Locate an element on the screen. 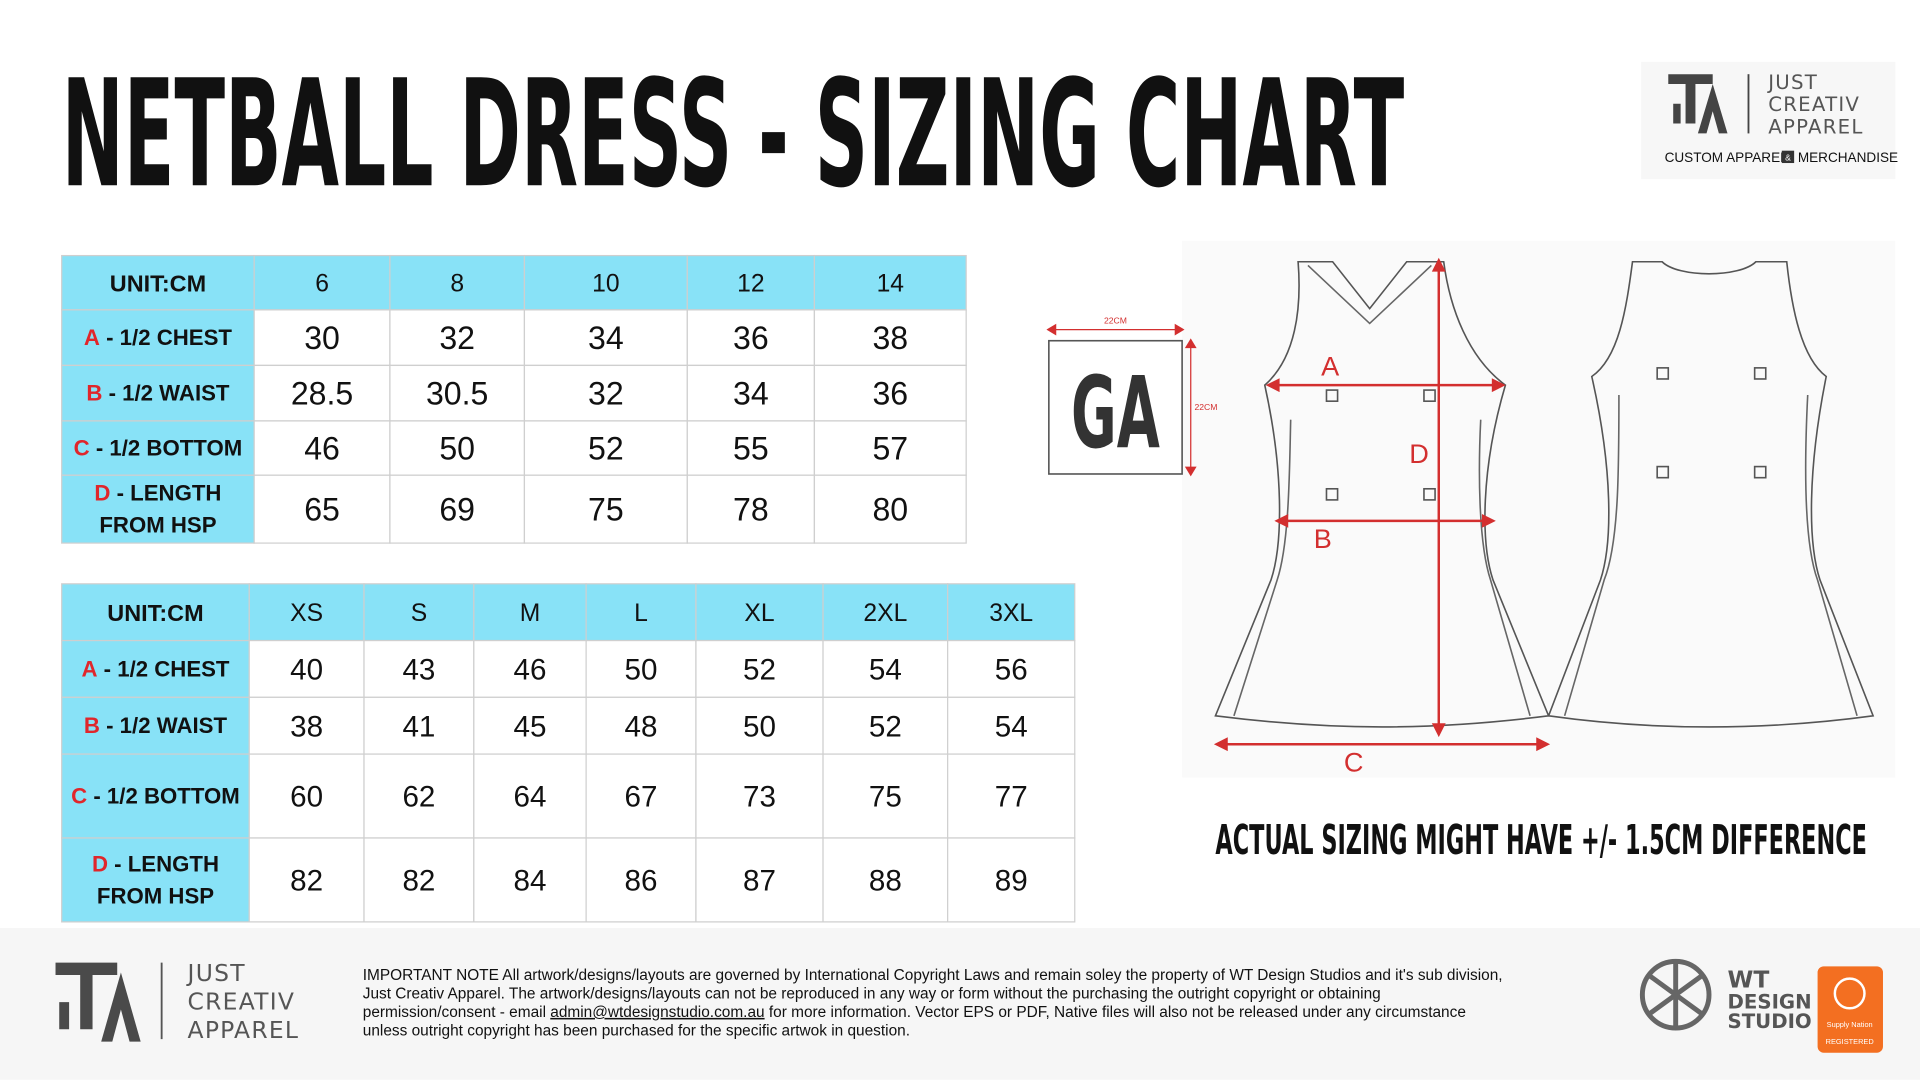 This screenshot has height=1080, width=1920. studio-line: WT is located at coordinates (1749, 979).